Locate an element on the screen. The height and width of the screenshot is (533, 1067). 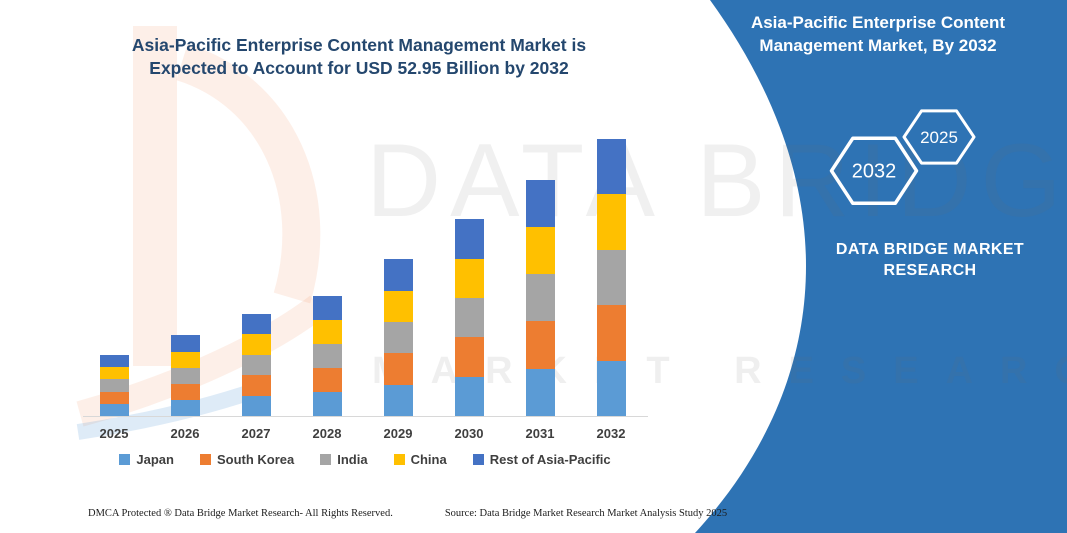
x-label-2026: 2026 is located at coordinates (185, 433).